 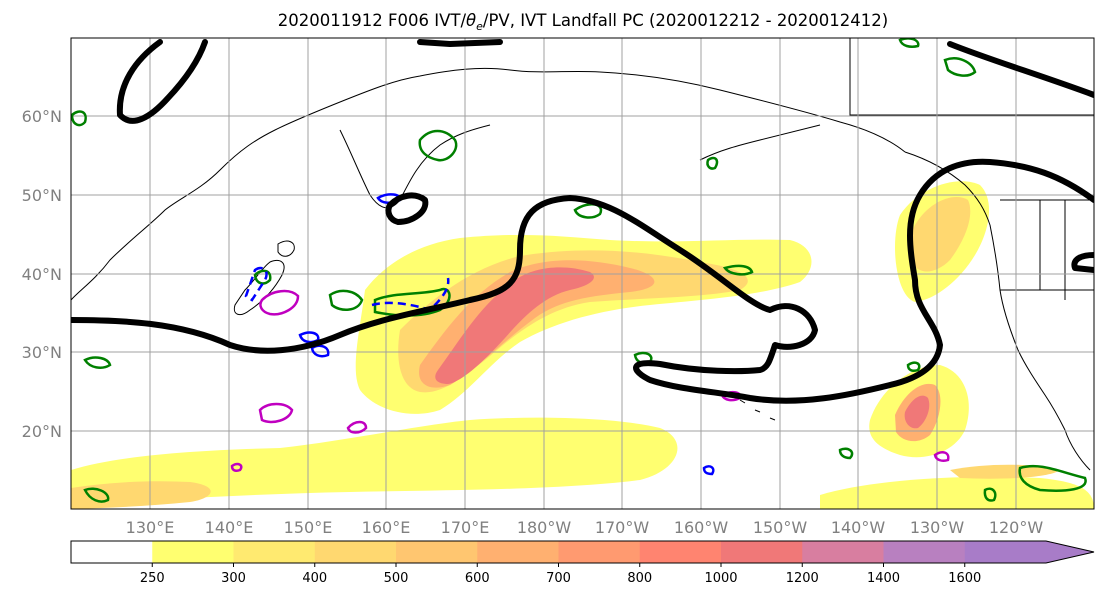 I want to click on lon-label-140e: 140°E, so click(x=229, y=527).